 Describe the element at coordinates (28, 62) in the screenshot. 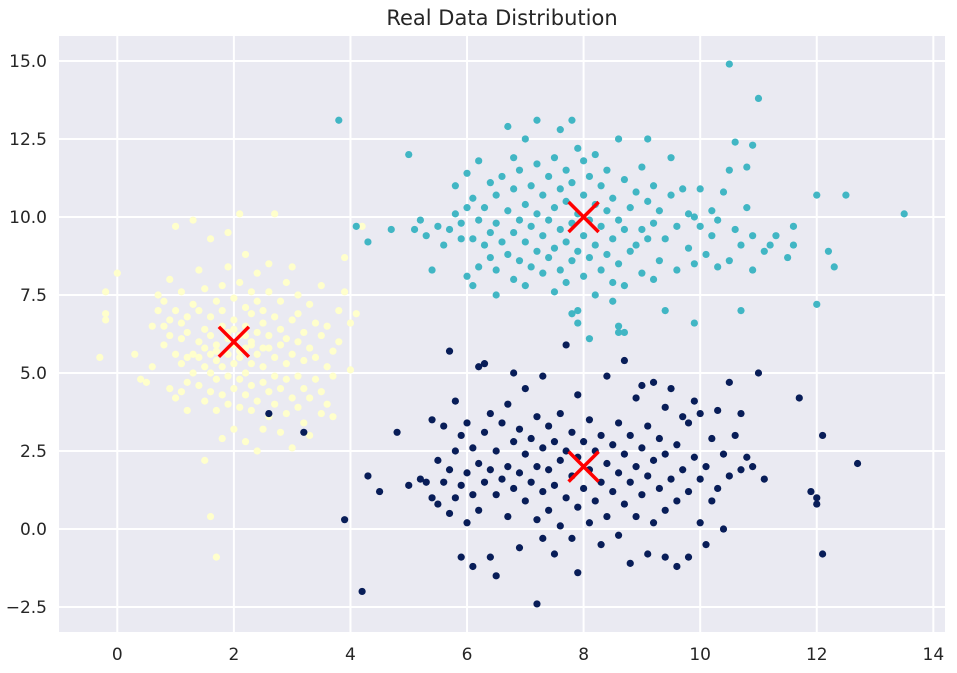

I see `y-tick-label: 15.0` at that location.